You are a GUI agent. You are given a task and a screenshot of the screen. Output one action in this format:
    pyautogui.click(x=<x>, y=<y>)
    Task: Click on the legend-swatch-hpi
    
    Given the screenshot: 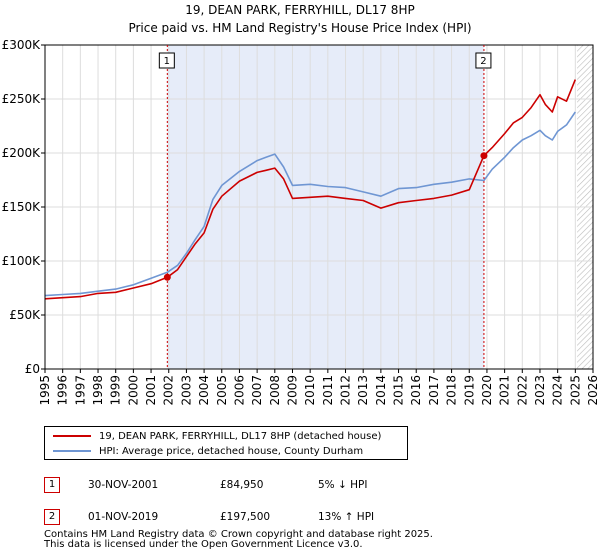 What is the action you would take?
    pyautogui.click(x=72, y=451)
    